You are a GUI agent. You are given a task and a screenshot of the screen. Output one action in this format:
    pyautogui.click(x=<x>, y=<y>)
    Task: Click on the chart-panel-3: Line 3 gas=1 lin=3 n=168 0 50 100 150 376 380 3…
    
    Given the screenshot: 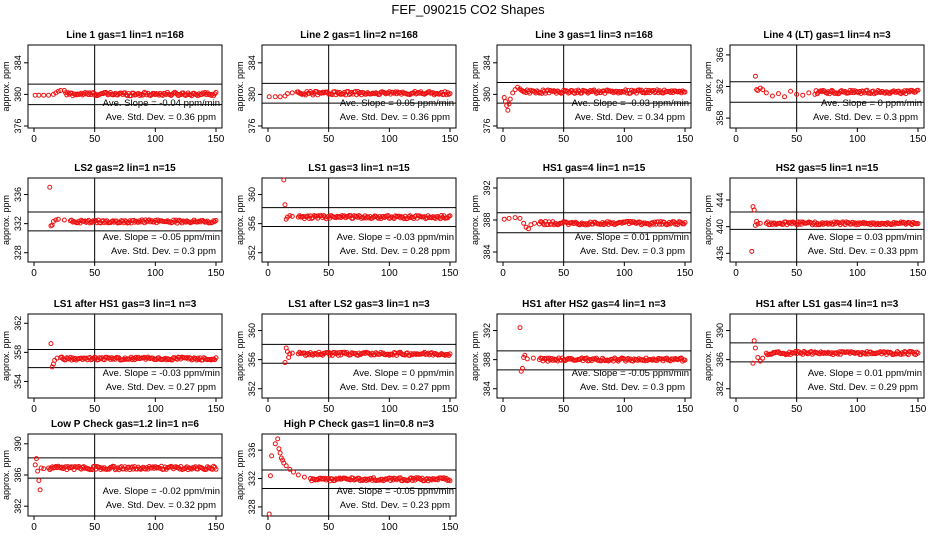 What is the action you would take?
    pyautogui.click(x=582, y=87)
    